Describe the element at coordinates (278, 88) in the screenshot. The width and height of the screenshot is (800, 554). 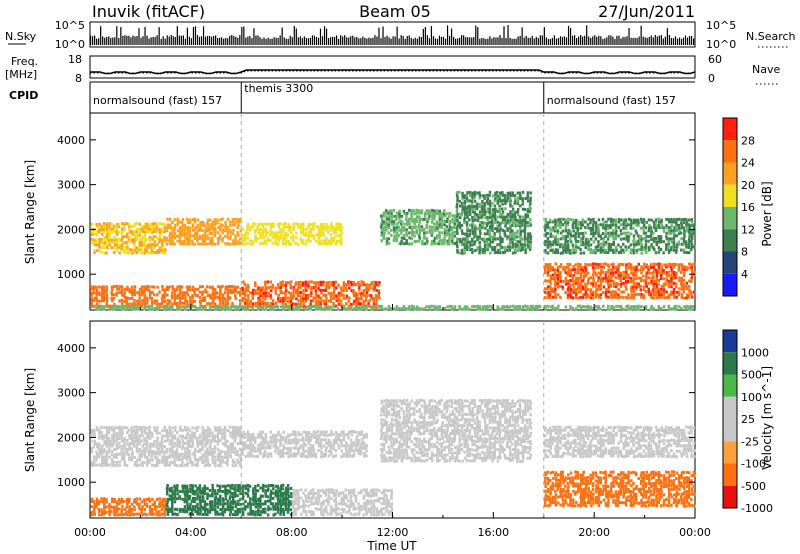
I see `cpid-segment-label: themis 3300` at that location.